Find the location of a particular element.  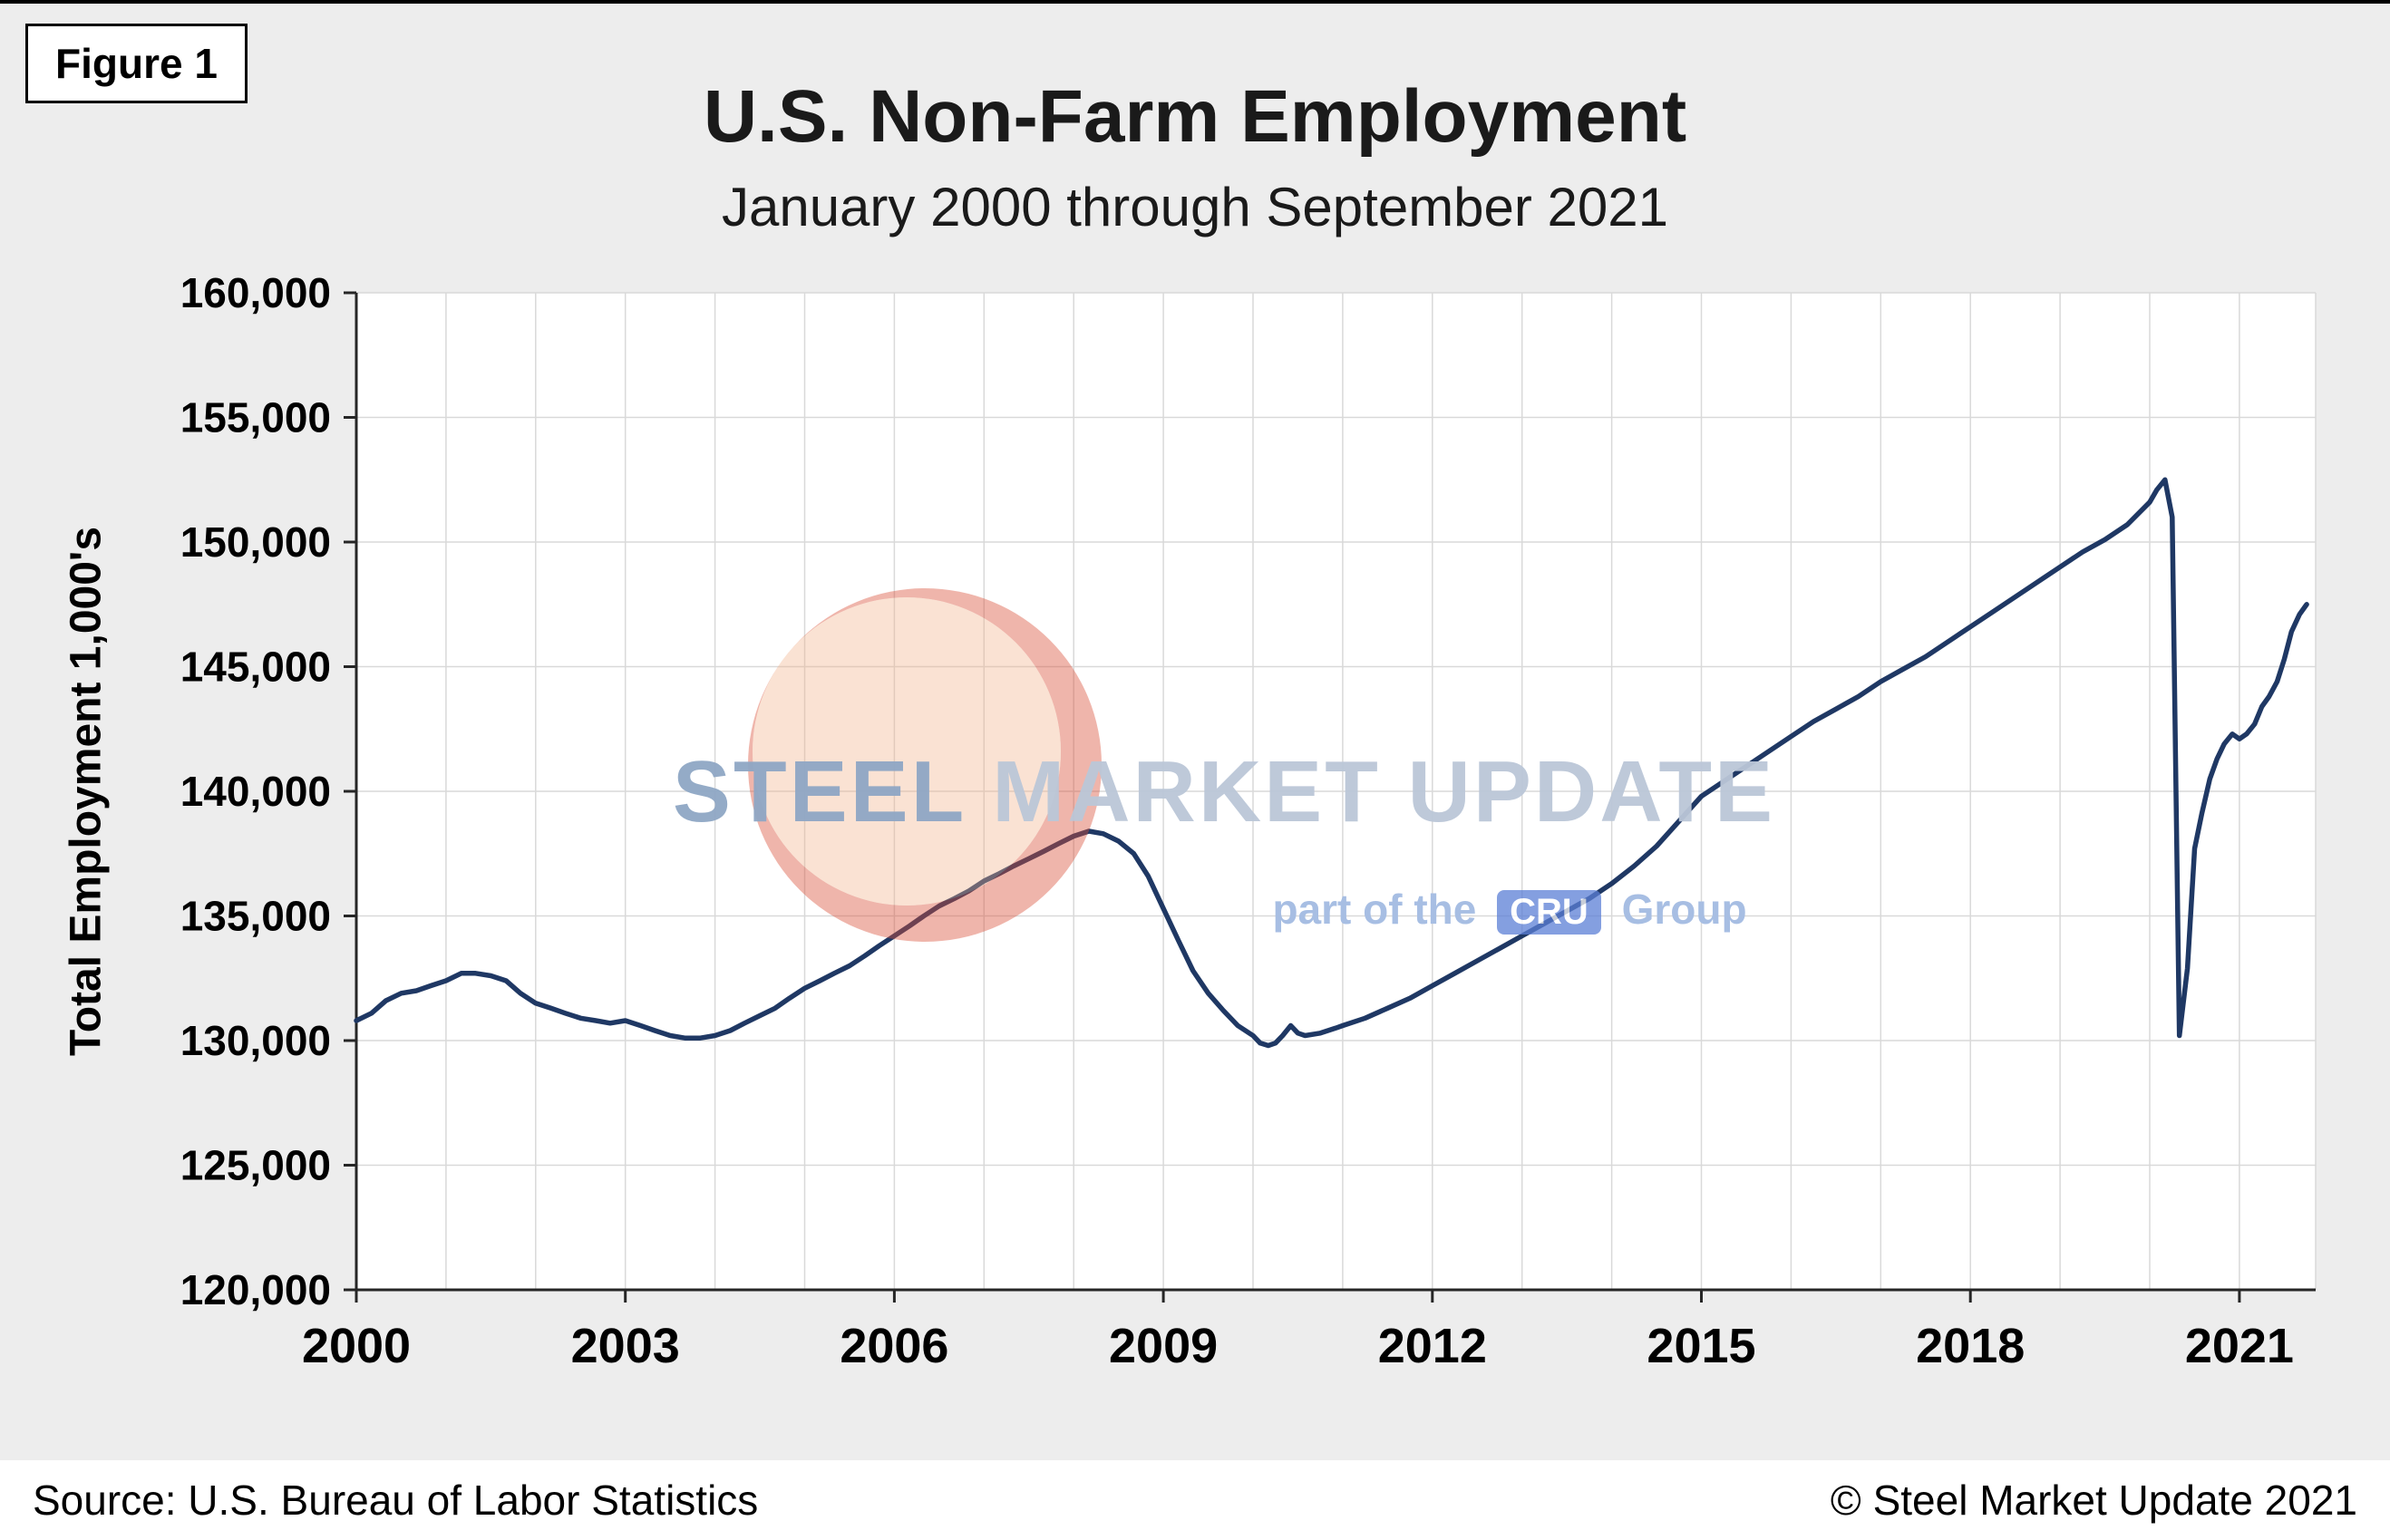

figure-label: Figure 1 is located at coordinates (136, 63).